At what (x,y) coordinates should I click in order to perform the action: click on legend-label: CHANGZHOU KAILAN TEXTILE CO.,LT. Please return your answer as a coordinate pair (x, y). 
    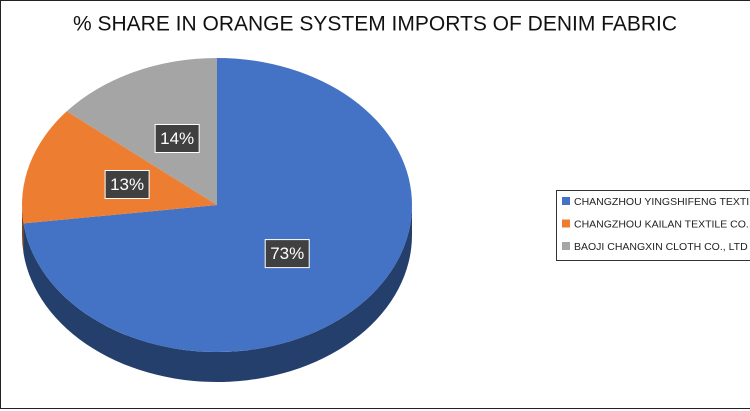
    Looking at the image, I should click on (662, 224).